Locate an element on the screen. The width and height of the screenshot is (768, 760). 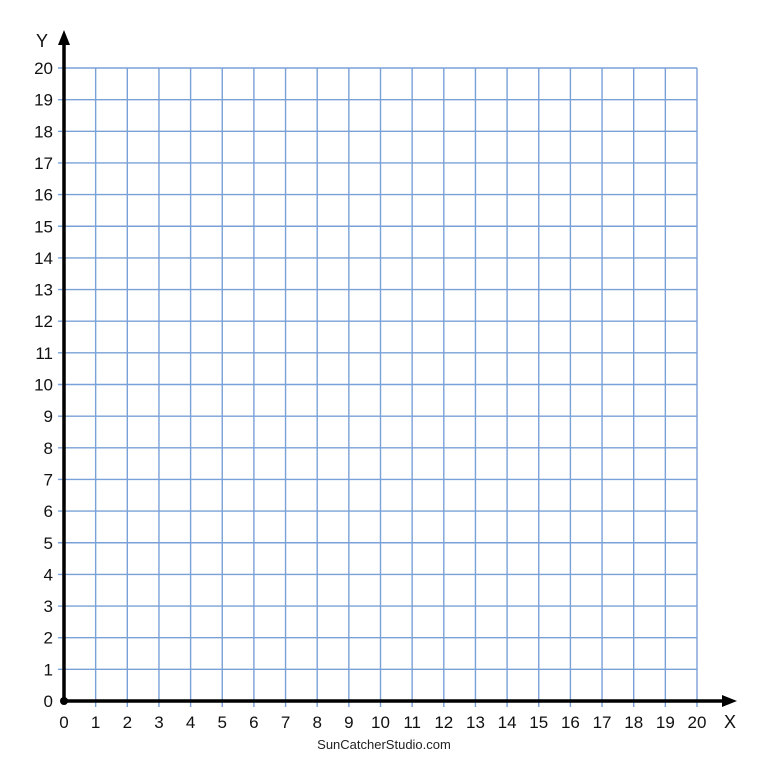
x-tick-label: 5 is located at coordinates (222, 722).